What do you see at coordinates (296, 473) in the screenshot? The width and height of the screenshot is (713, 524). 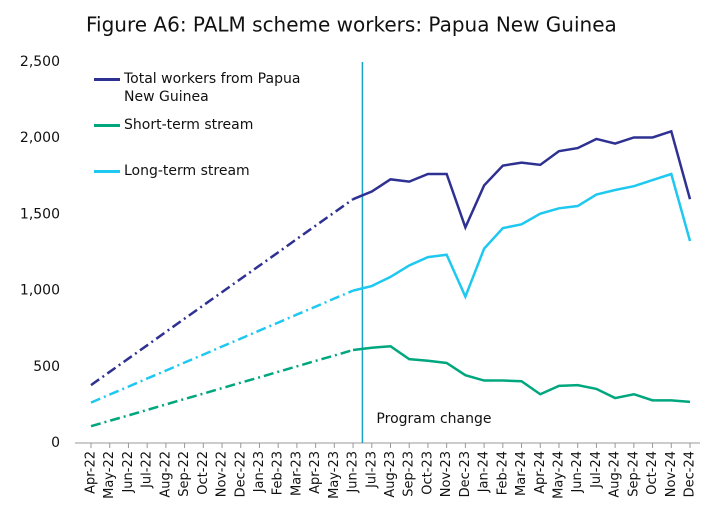 I see `x-tick-label: Mar-23` at bounding box center [296, 473].